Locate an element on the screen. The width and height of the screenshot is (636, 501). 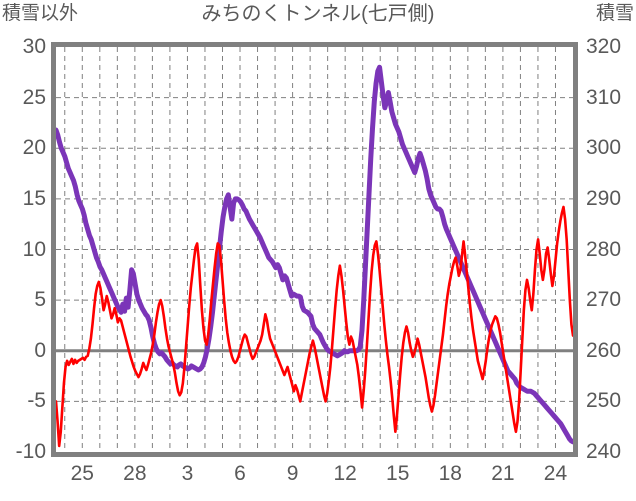
left-axis-tick-5: 5 is located at coordinates (40, 300).